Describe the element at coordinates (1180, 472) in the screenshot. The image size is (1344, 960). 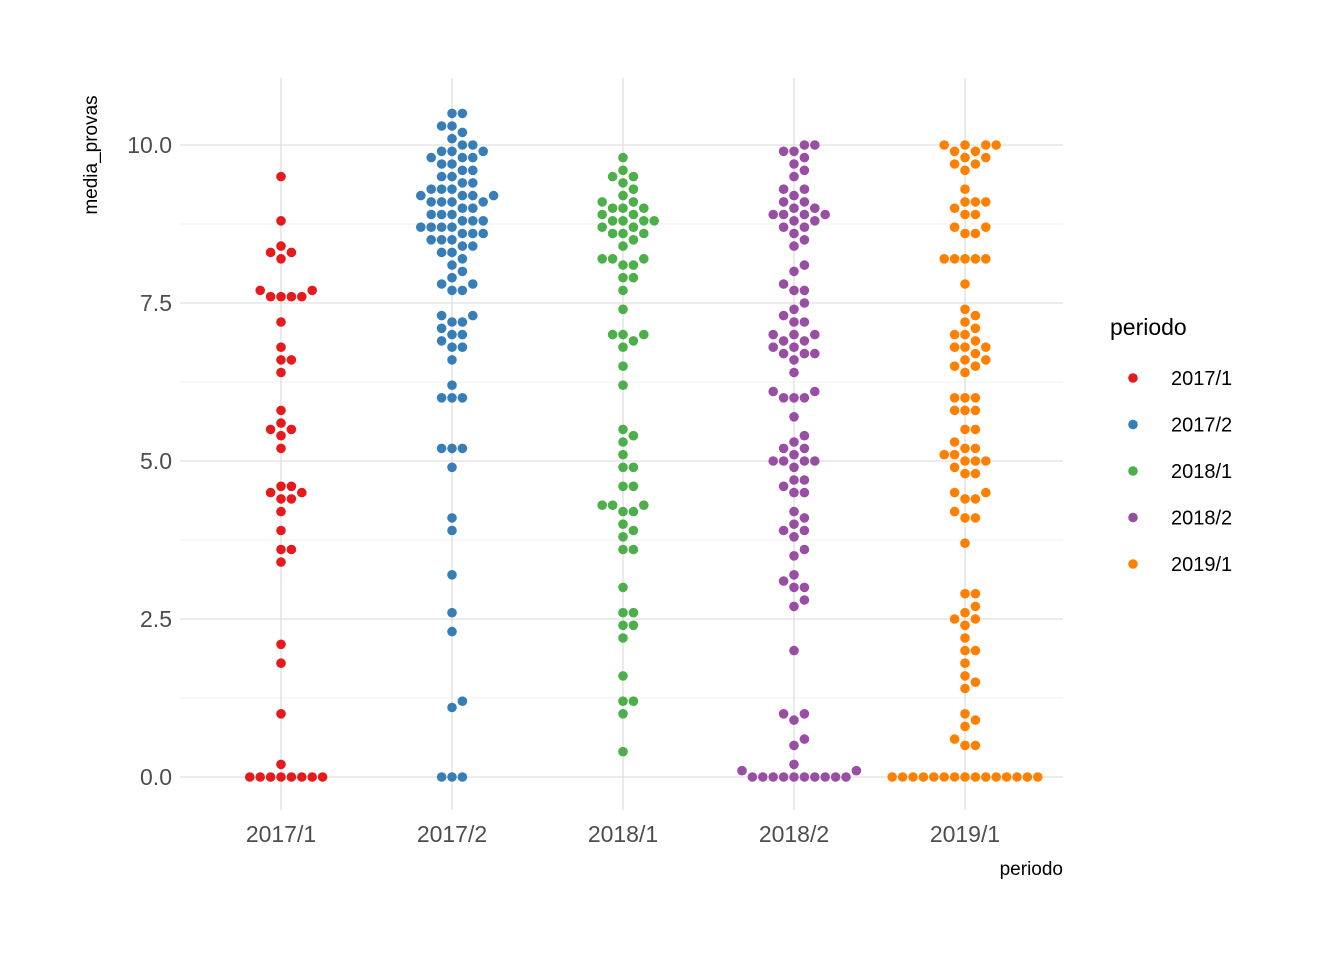
I see `legend-items: 2017/1 2017/2 2018/1 2018/2 2019/1` at that location.